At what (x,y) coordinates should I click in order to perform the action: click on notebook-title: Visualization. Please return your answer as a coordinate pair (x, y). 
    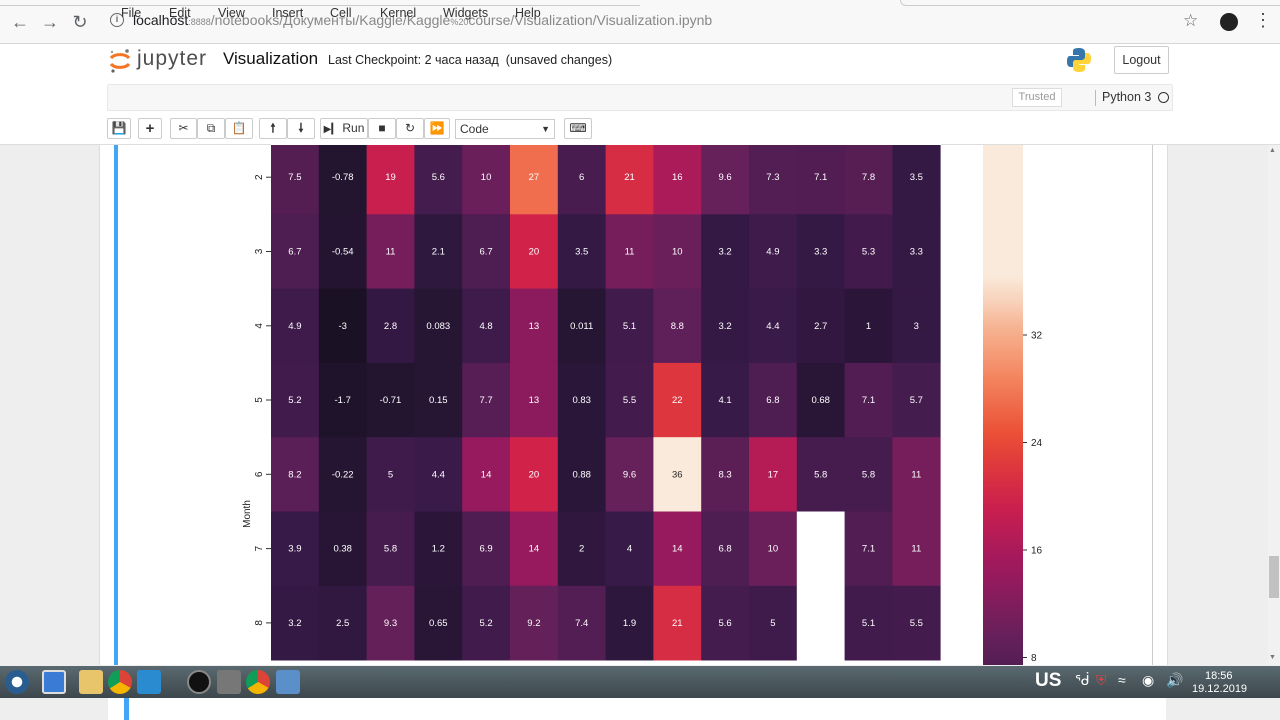
    Looking at the image, I should click on (271, 58).